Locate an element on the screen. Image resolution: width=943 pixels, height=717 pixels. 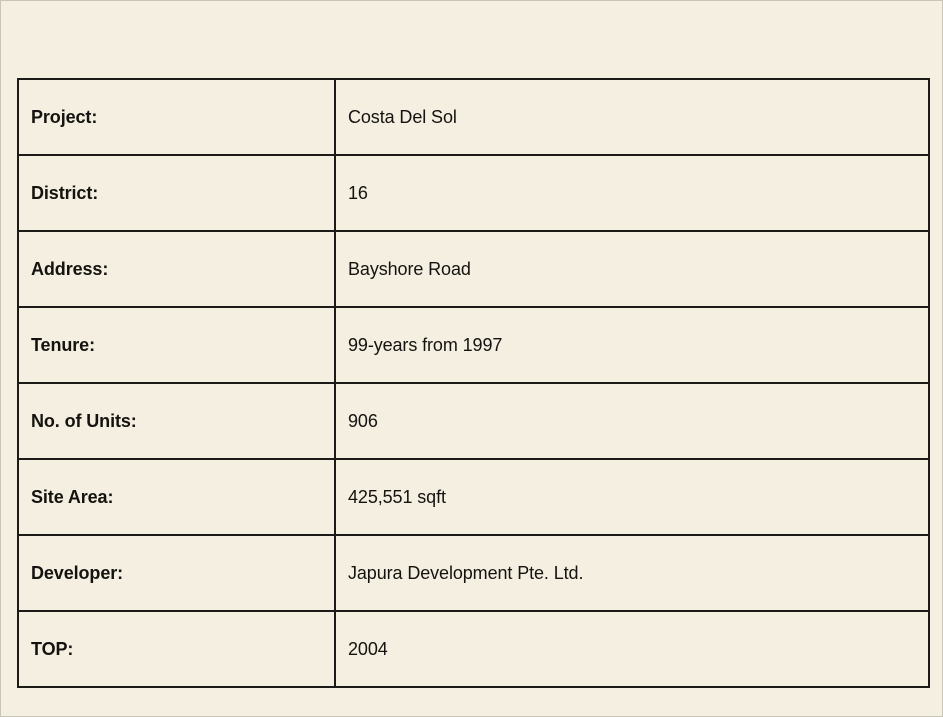
table-row: Address: Bayshore Road is located at coordinates (473, 269).